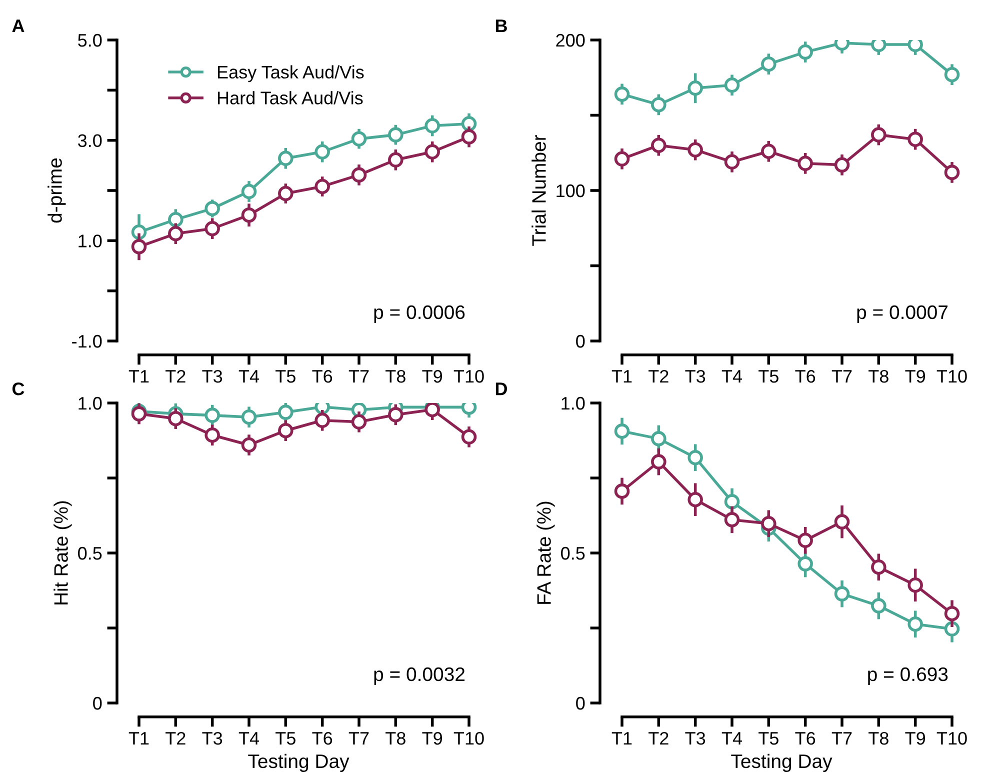  Describe the element at coordinates (290, 97) in the screenshot. I see `legend-label: Hard Task Aud/Vis` at that location.